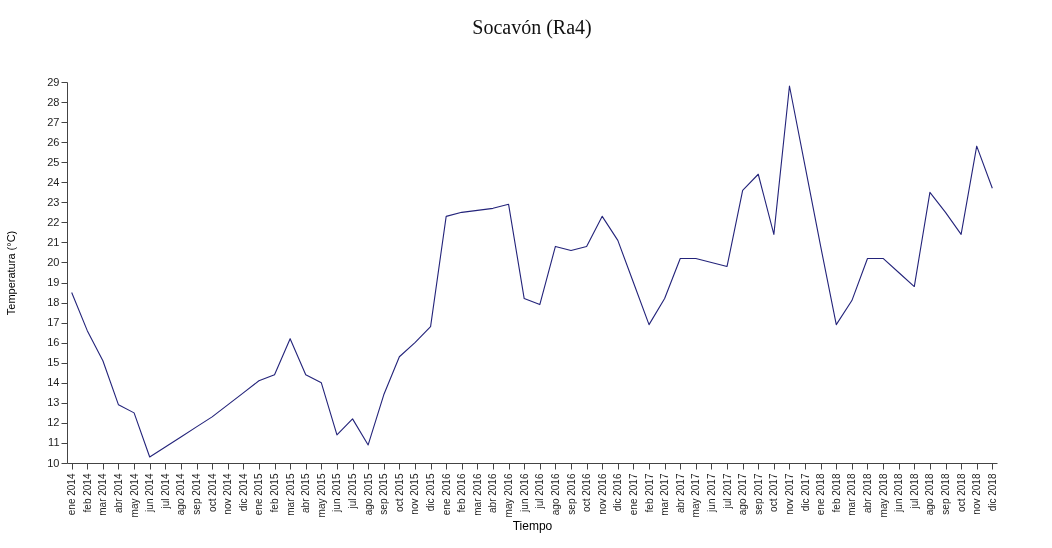 This screenshot has width=1052, height=548. I want to click on y-tick-label: 22, so click(53, 221).